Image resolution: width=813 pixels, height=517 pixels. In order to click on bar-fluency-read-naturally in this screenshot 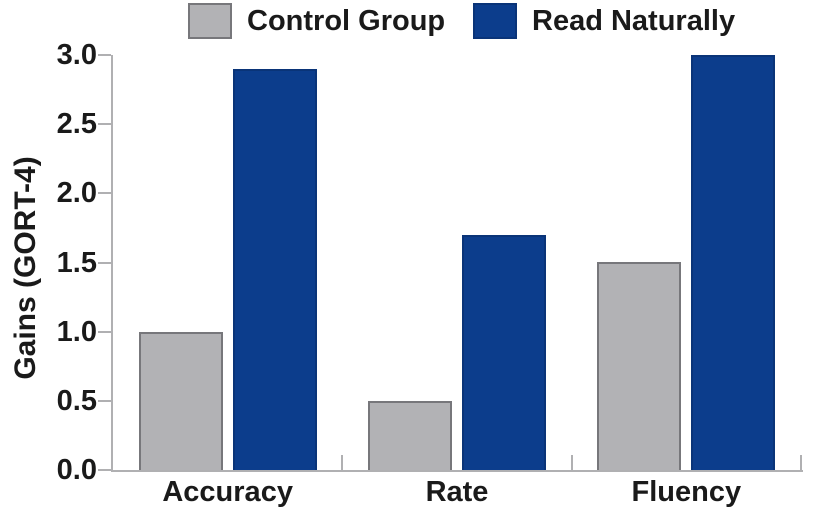, I will do `click(733, 262)`.